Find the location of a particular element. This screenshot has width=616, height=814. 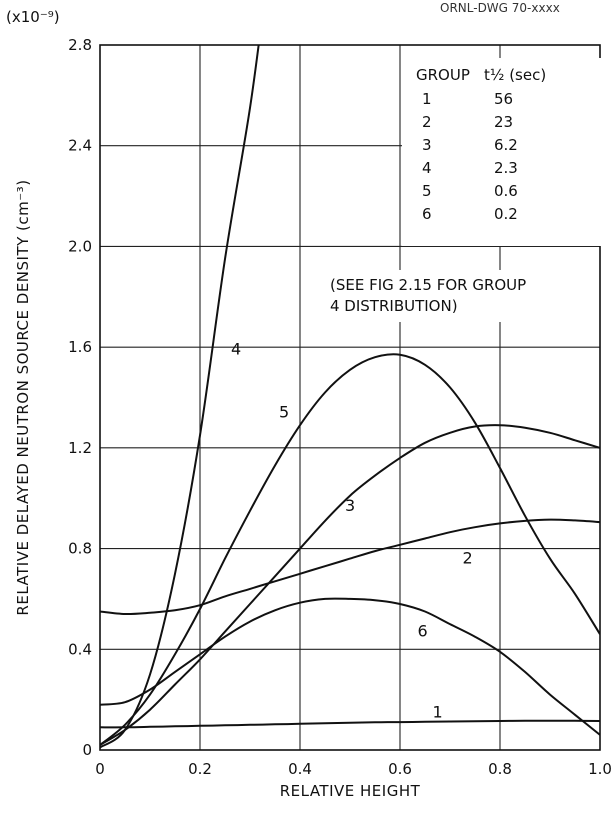

curve-label-group-1: 1 is located at coordinates (438, 711).